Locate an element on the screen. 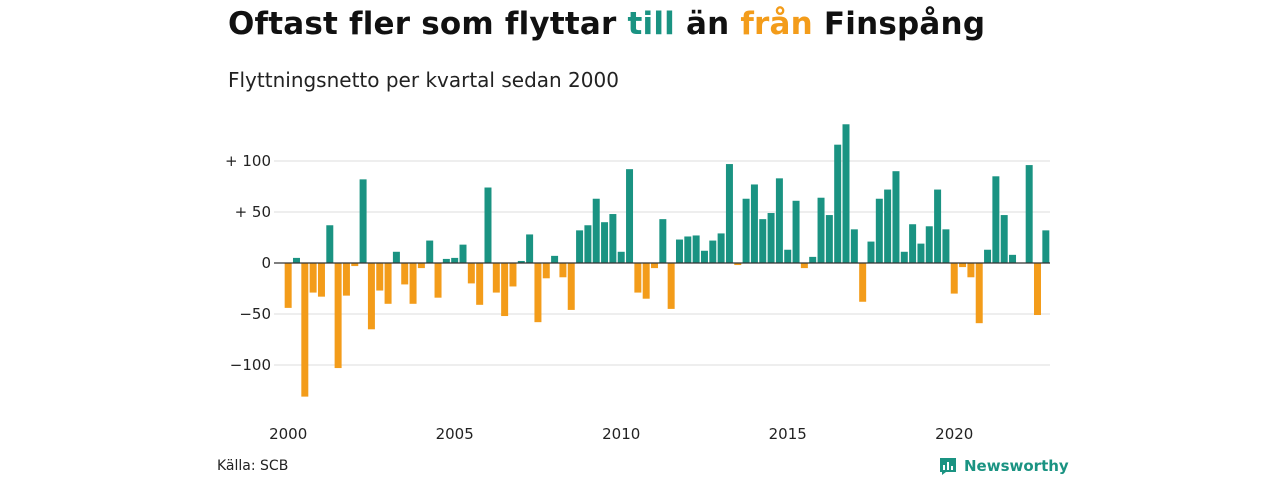  bar-2005Q1 is located at coordinates (455, 260).